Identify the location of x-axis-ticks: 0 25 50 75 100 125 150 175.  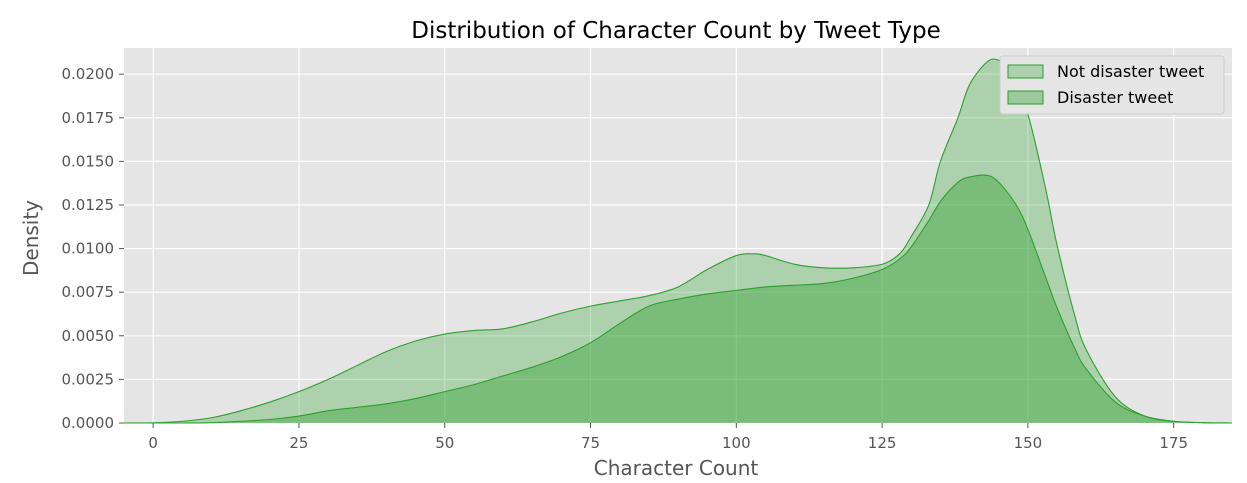
(668, 437).